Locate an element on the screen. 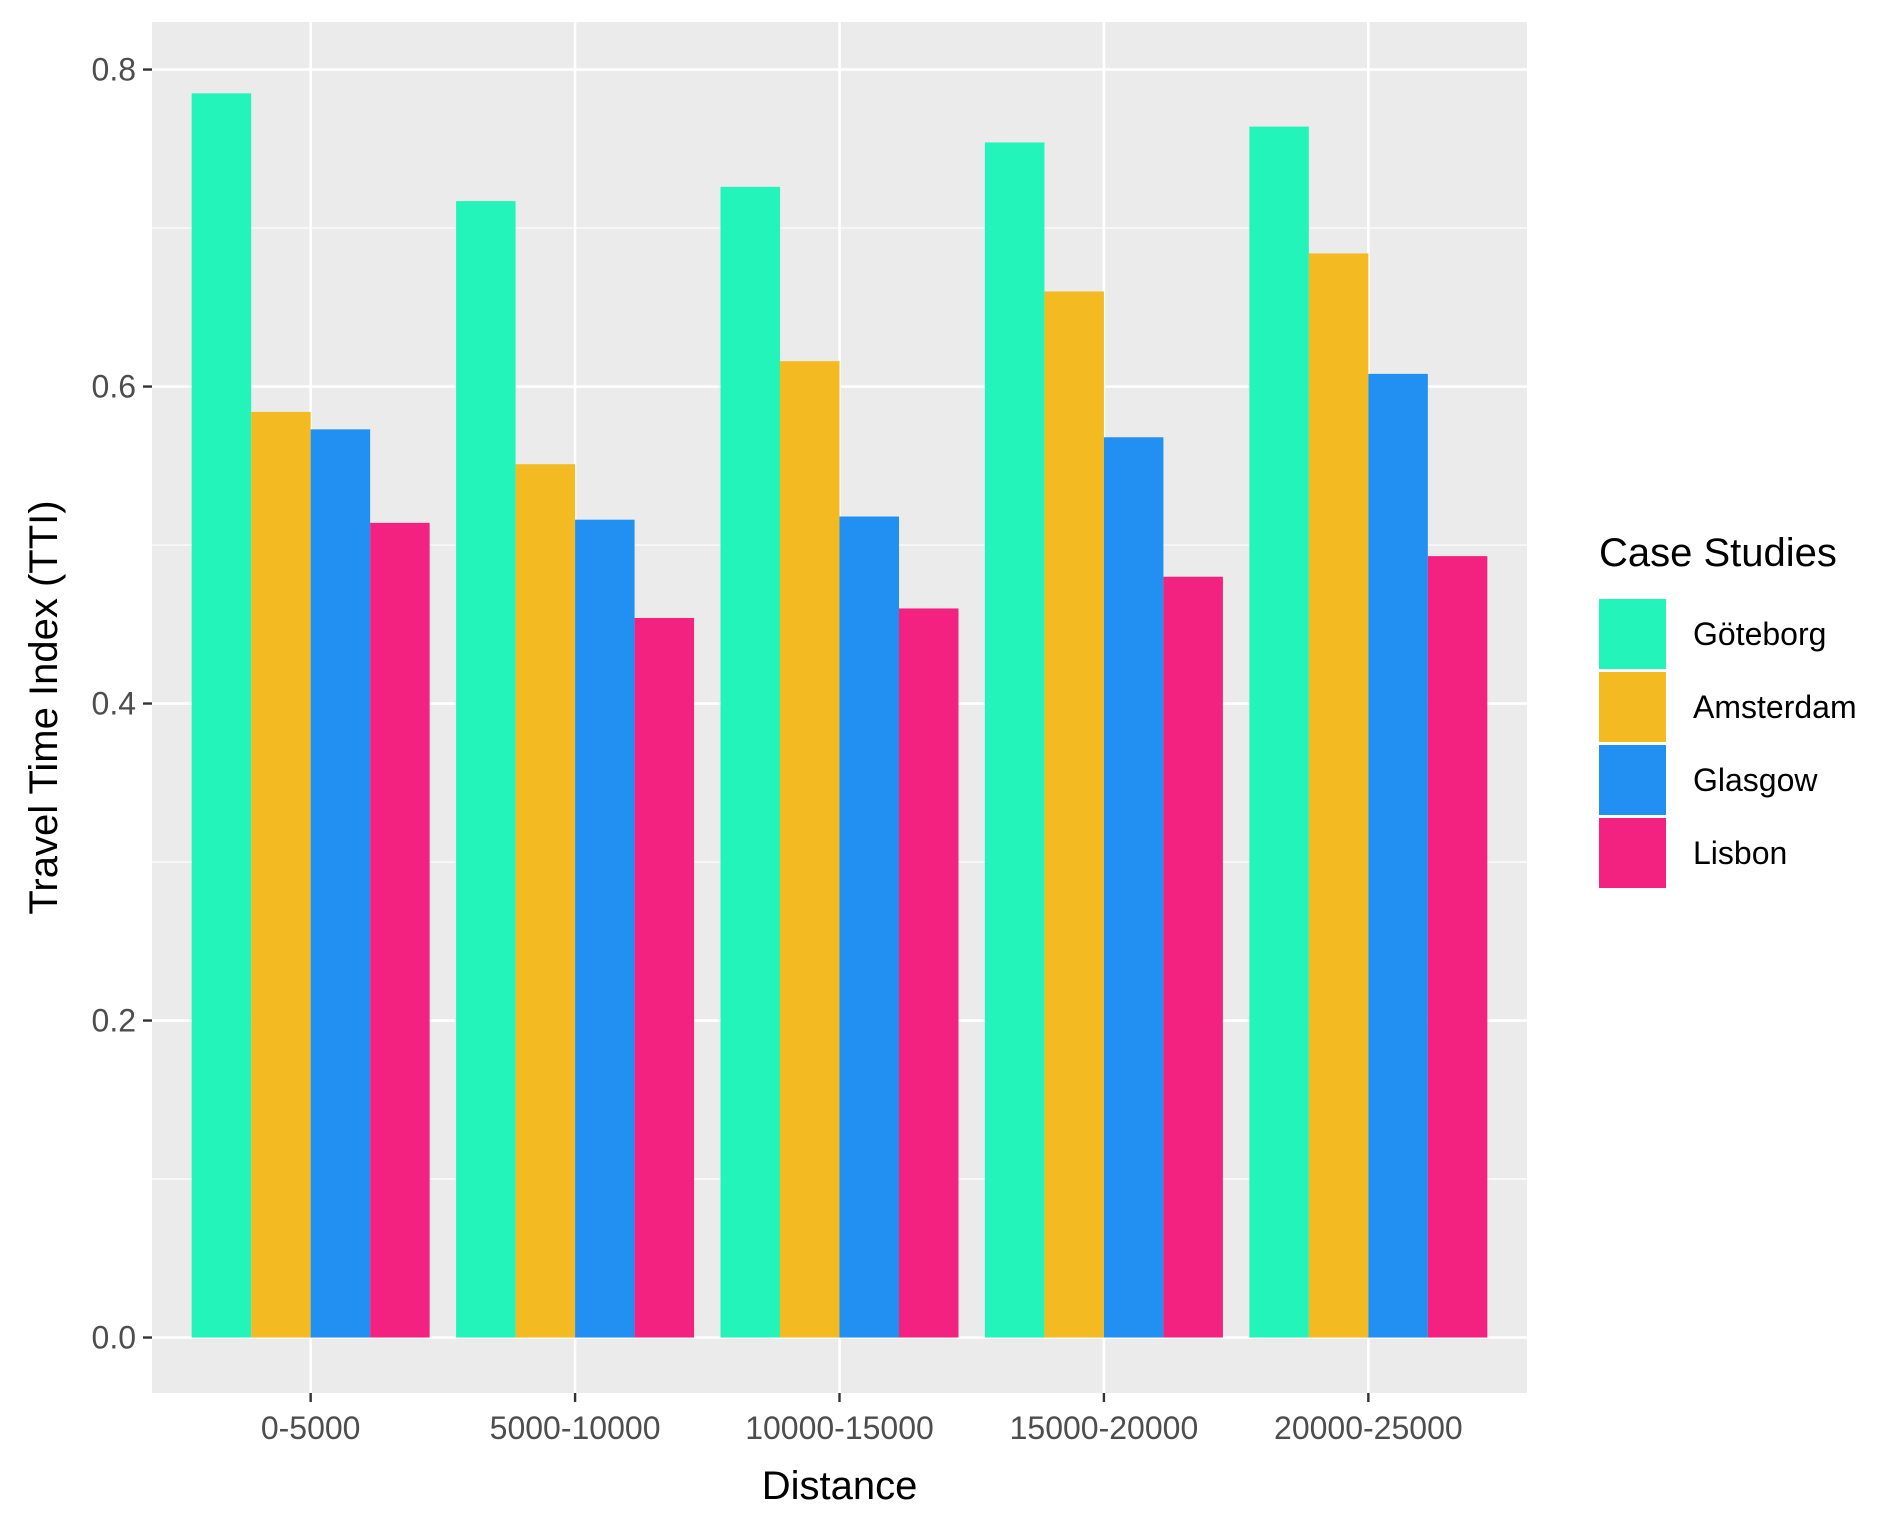 This screenshot has height=1517, width=1903. y-axis: 0.0 0.2 0.4 0.6 0.8 is located at coordinates (122, 704).